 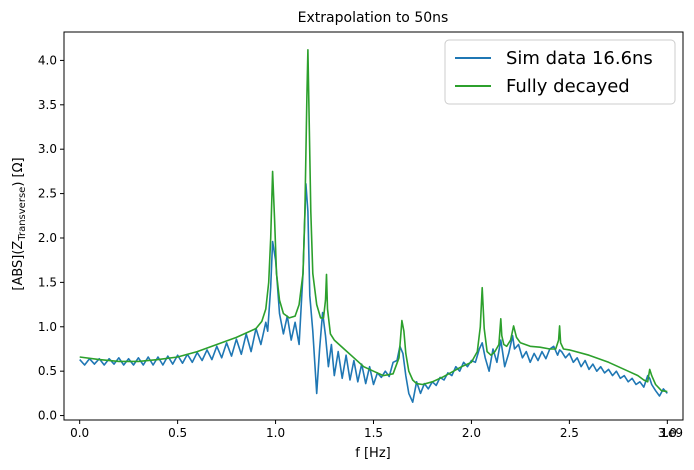 What do you see at coordinates (47, 416) in the screenshot?
I see `y-tick-label: 0.0` at bounding box center [47, 416].